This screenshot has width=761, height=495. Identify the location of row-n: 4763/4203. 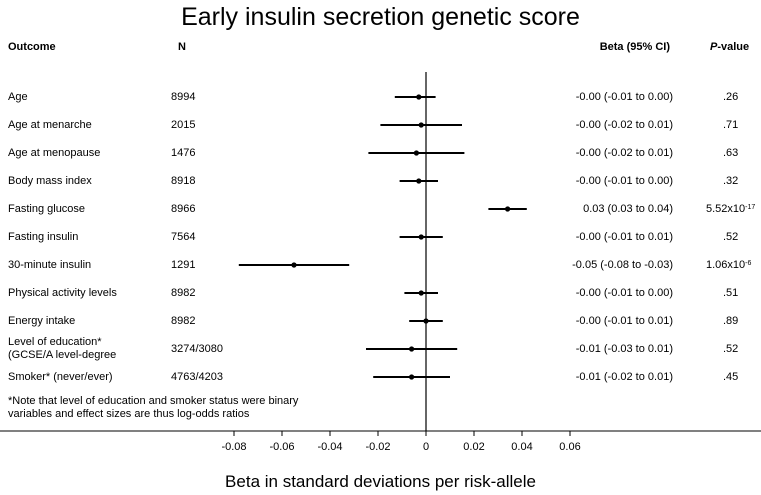
(197, 377).